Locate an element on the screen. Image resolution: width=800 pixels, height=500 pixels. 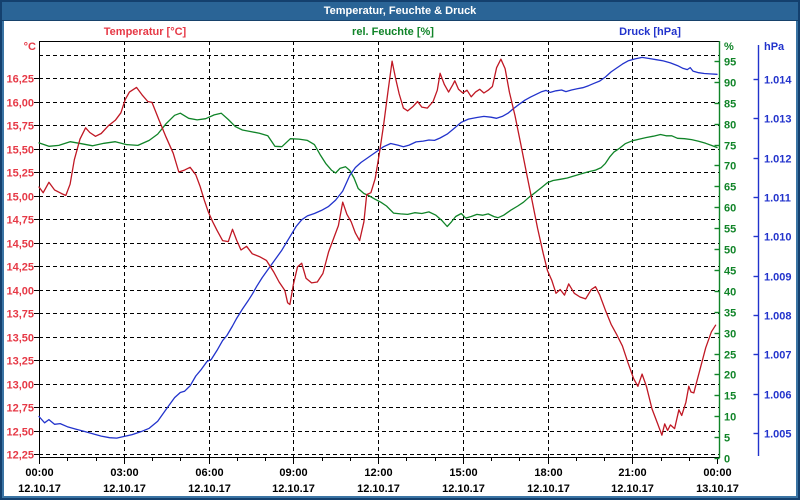
humidity-tick-label: 70 is located at coordinates (730, 167).